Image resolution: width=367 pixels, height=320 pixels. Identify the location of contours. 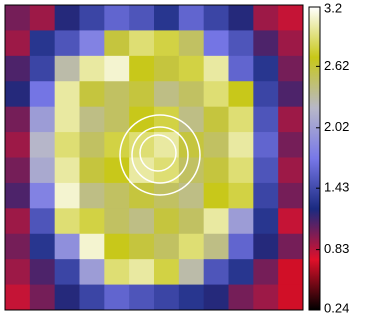
(160, 155).